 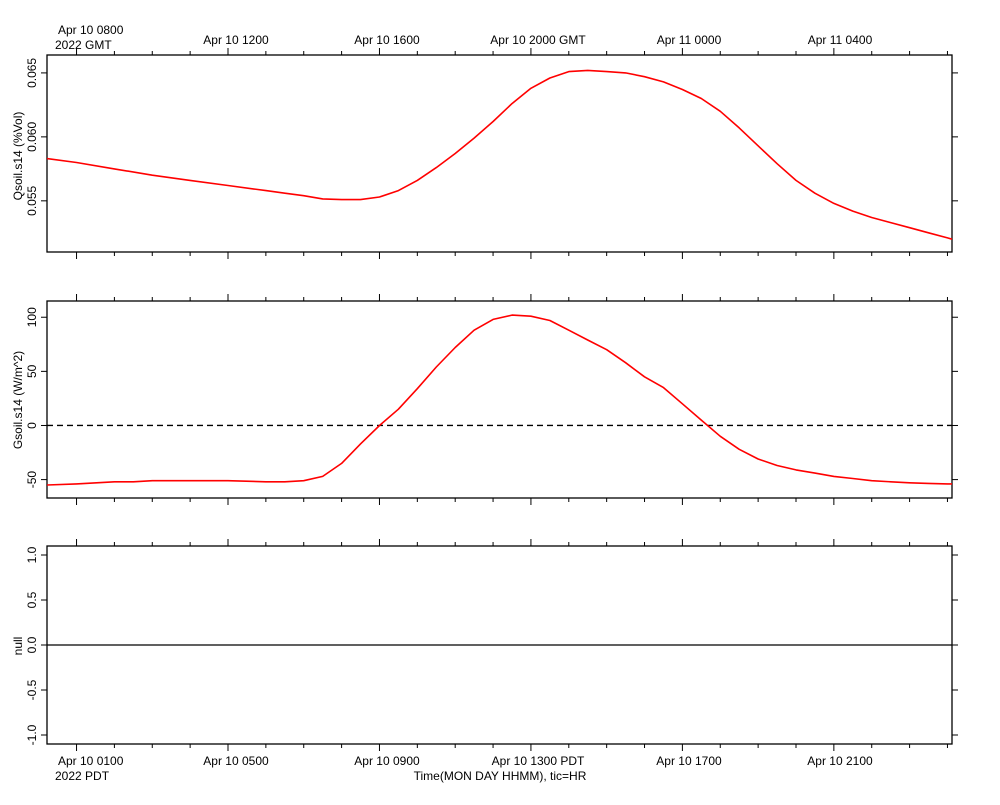 I want to click on bottom-axis-label: Apr 10 0500, so click(x=236, y=761).